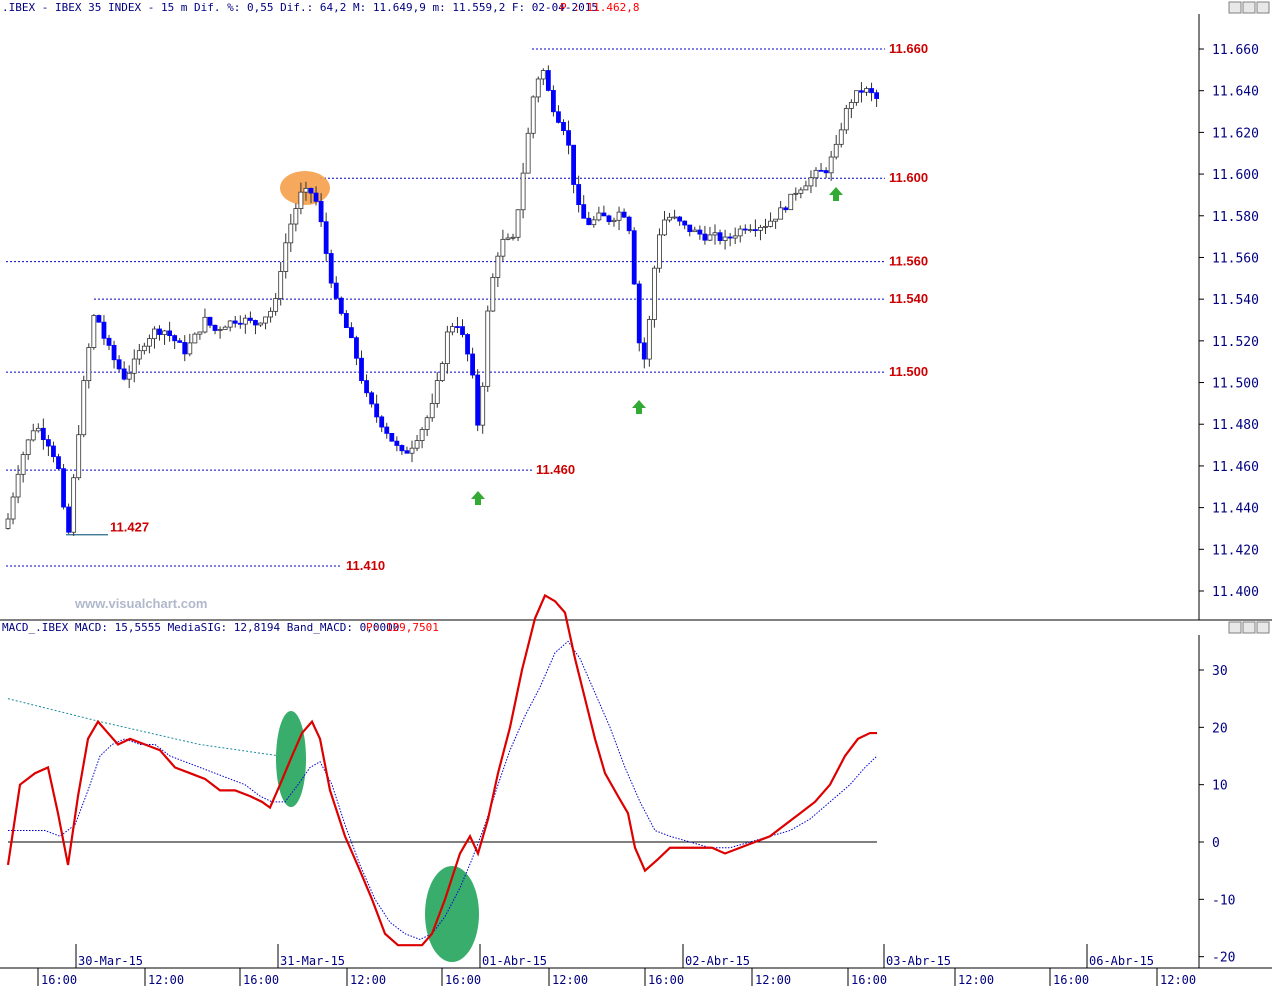 This screenshot has width=1272, height=989. I want to click on price-tick-label: 11.640, so click(1235, 92).